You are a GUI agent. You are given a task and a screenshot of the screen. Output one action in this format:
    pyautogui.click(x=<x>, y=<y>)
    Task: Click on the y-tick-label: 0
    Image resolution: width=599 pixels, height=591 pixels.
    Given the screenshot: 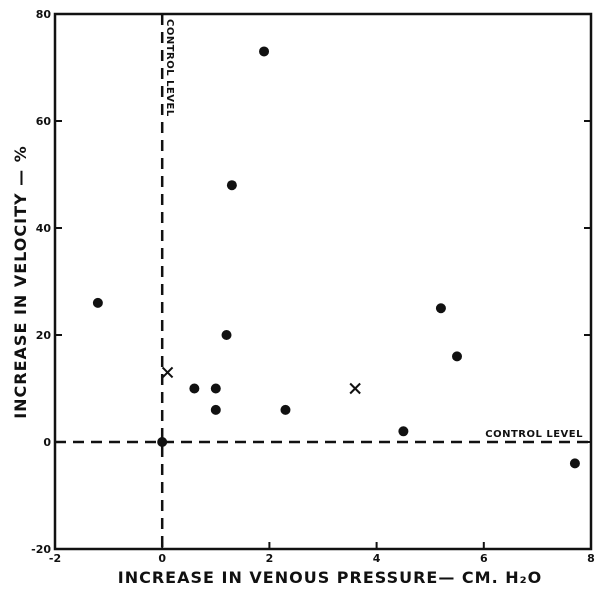 What is the action you would take?
    pyautogui.click(x=47, y=442)
    